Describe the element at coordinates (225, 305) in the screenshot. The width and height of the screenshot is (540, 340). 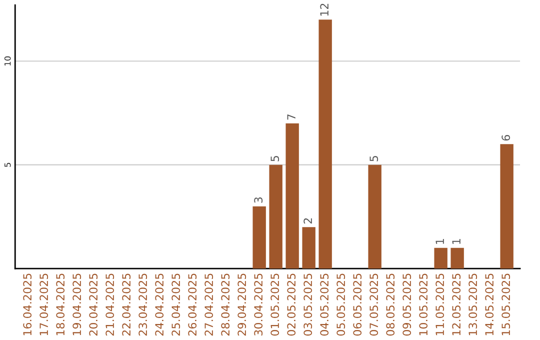
I see `x-tick-label: 28.04.2025` at that location.